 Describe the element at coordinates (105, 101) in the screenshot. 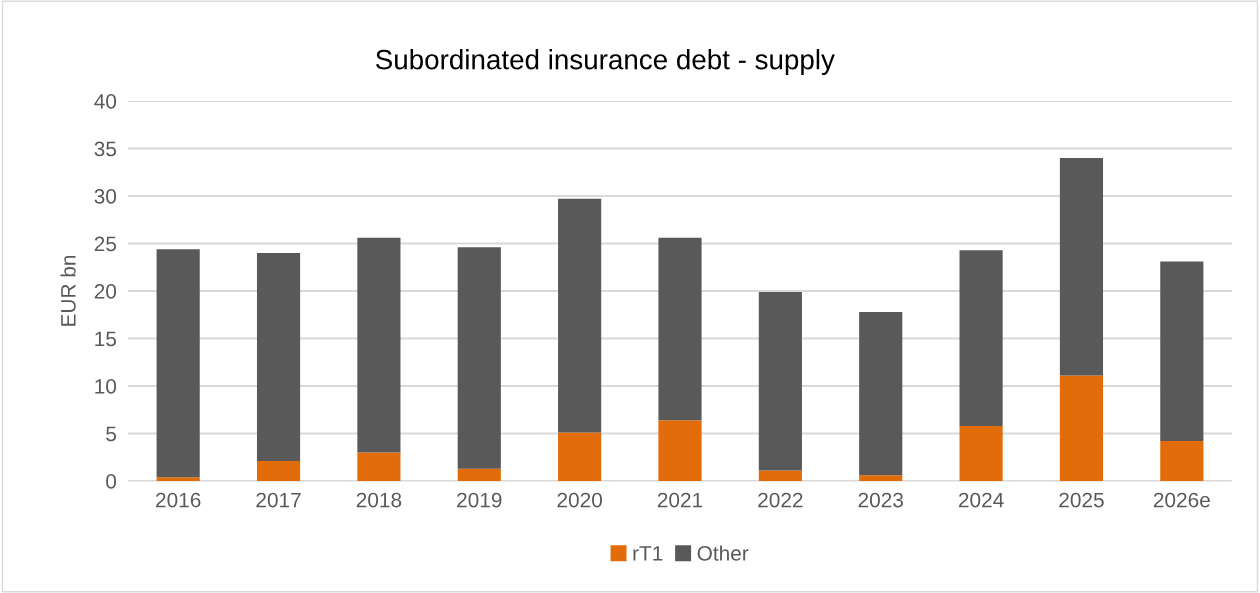

I see `y-tick-label: 40` at that location.